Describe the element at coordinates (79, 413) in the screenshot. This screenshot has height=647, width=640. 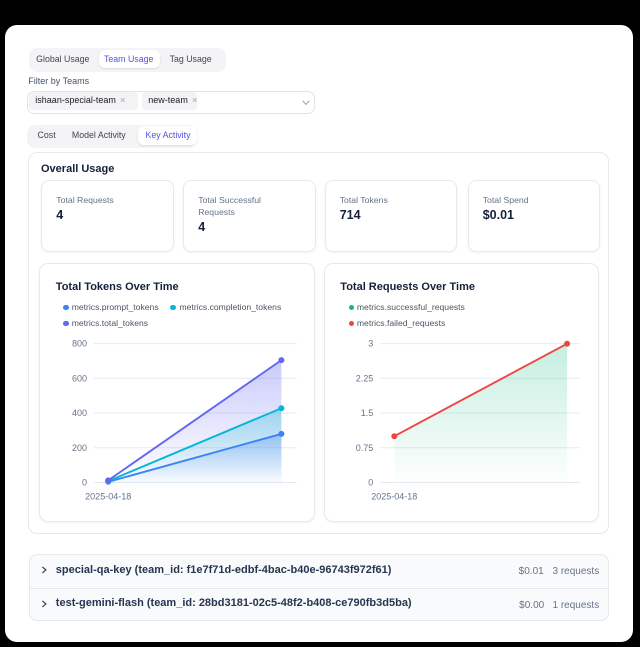
I see `svg-text: 400` at that location.